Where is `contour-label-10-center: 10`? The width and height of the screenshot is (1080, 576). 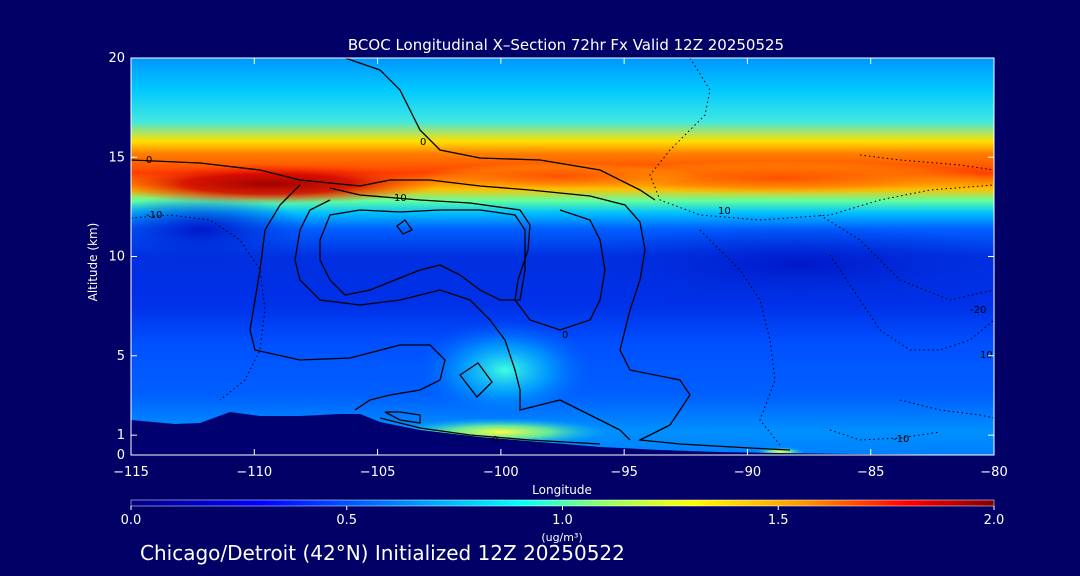 contour-label-10-center: 10 is located at coordinates (400, 198).